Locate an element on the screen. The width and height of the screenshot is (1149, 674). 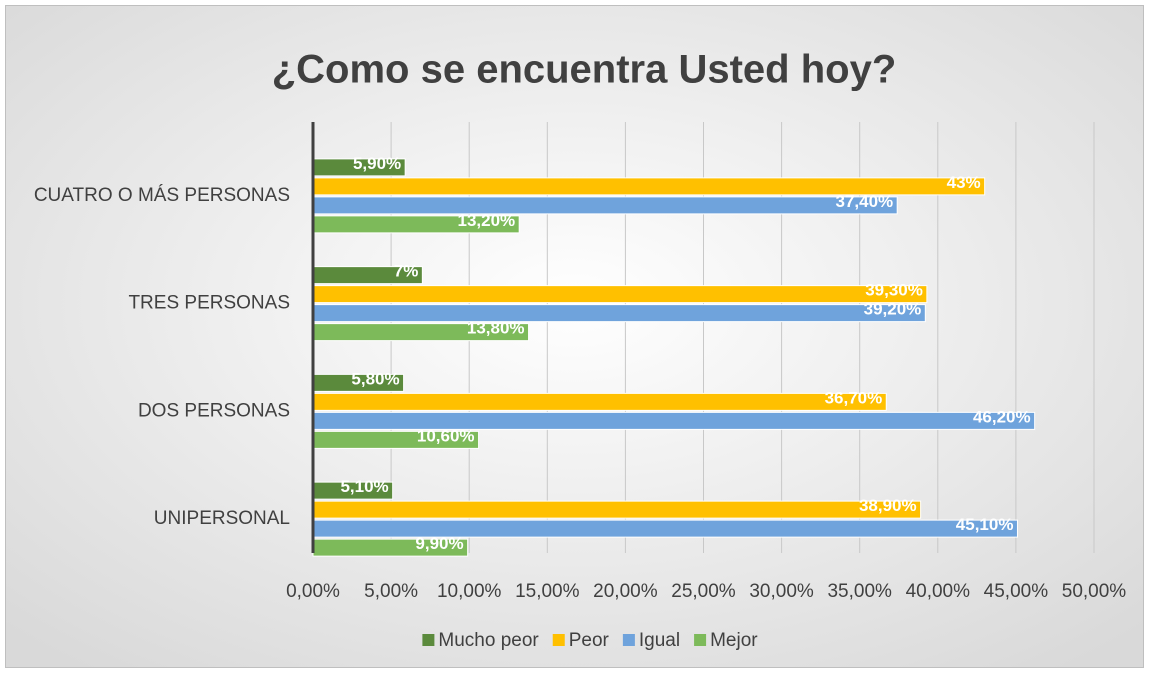
value-label: 45,10% is located at coordinates (985, 524).